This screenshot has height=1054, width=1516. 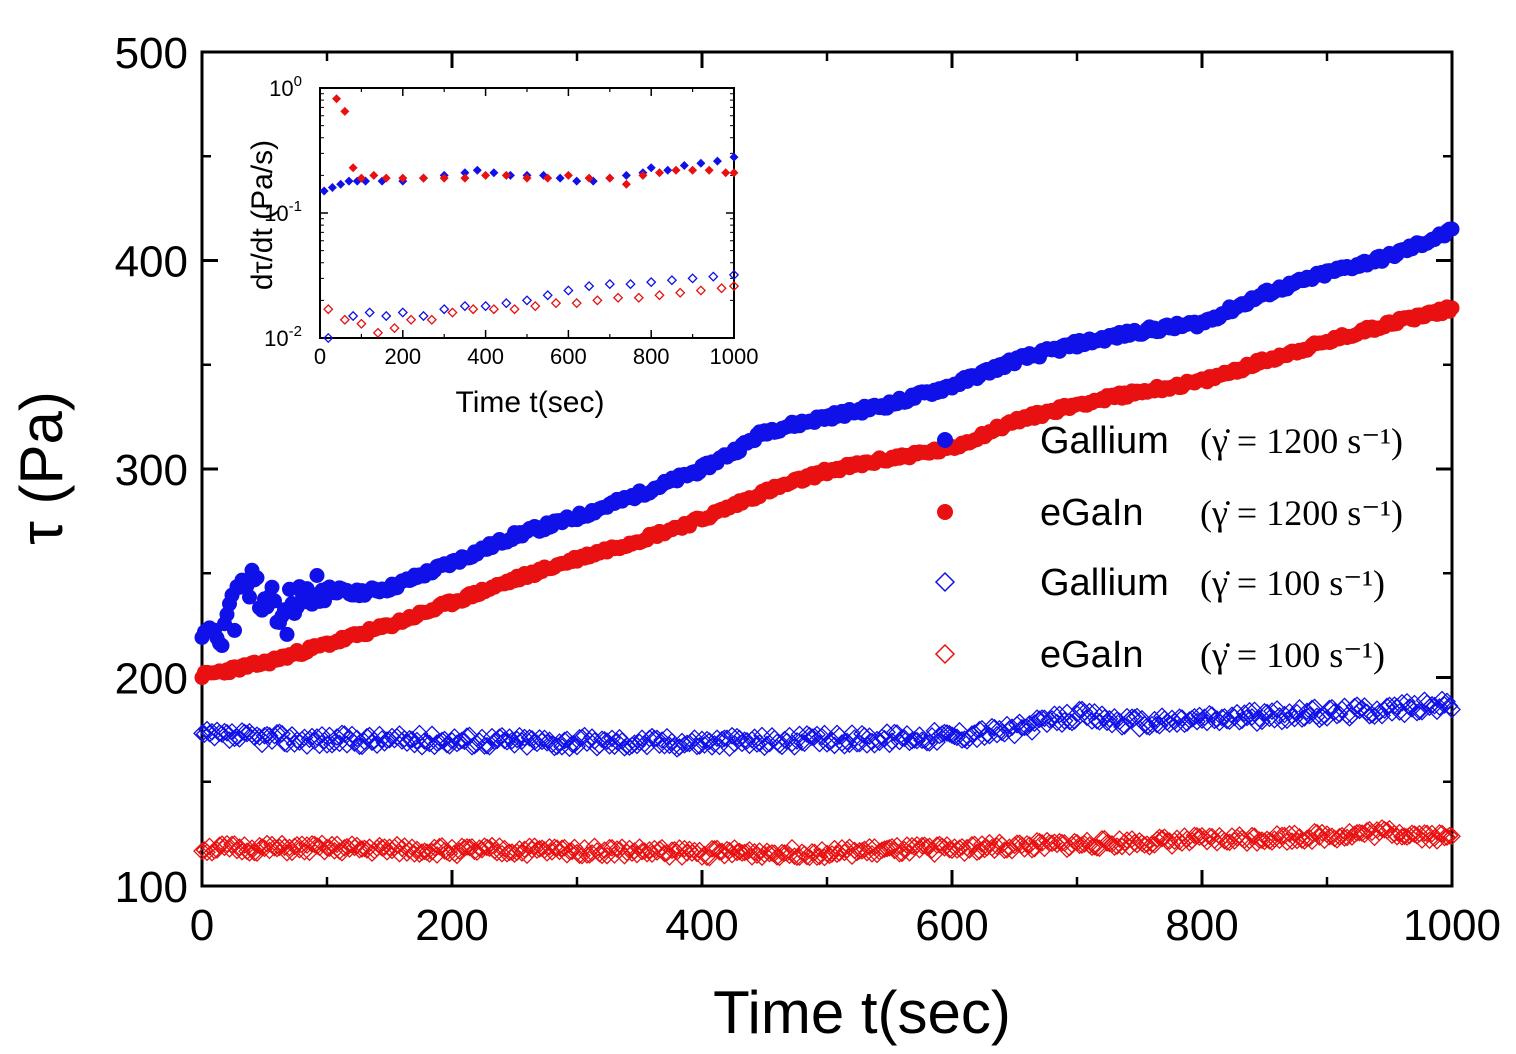 I want to click on inset-x-tick-label: 600, so click(x=568, y=356).